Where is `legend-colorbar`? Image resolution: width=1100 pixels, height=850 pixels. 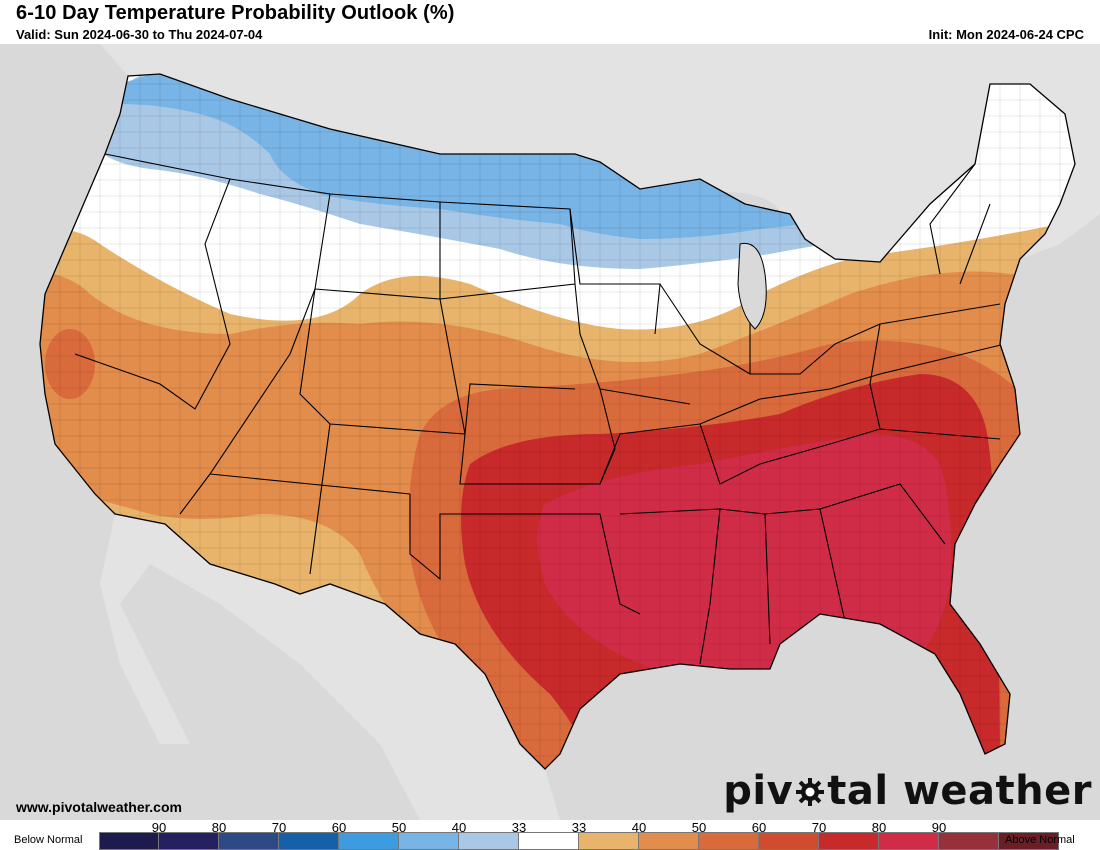
legend-colorbar is located at coordinates (579, 841).